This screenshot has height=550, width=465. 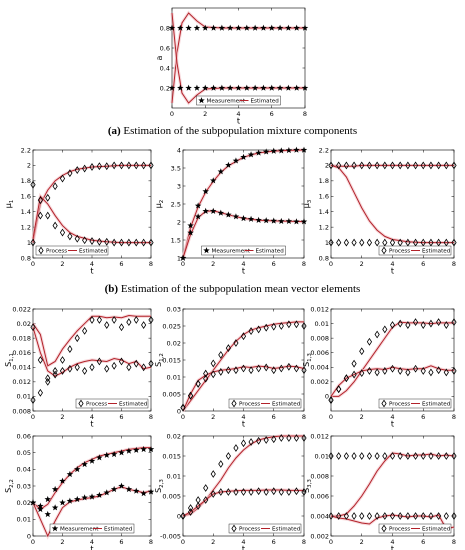 I want to click on y-tick-label: 4, so click(x=179, y=150).